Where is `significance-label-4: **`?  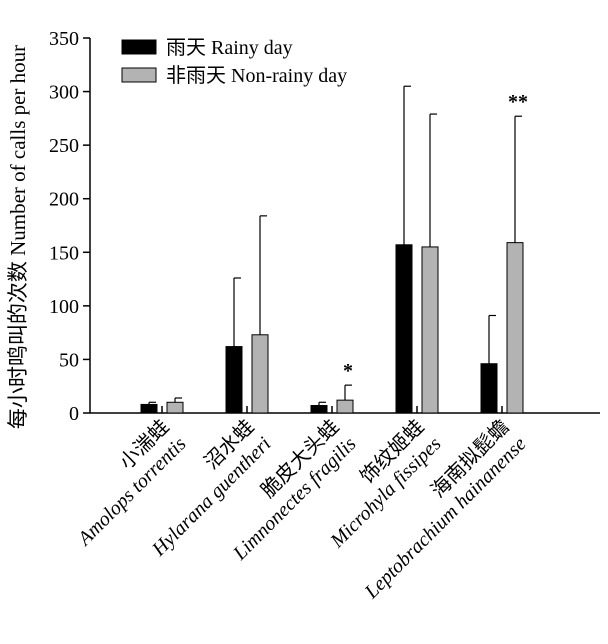 significance-label-4: ** is located at coordinates (518, 102).